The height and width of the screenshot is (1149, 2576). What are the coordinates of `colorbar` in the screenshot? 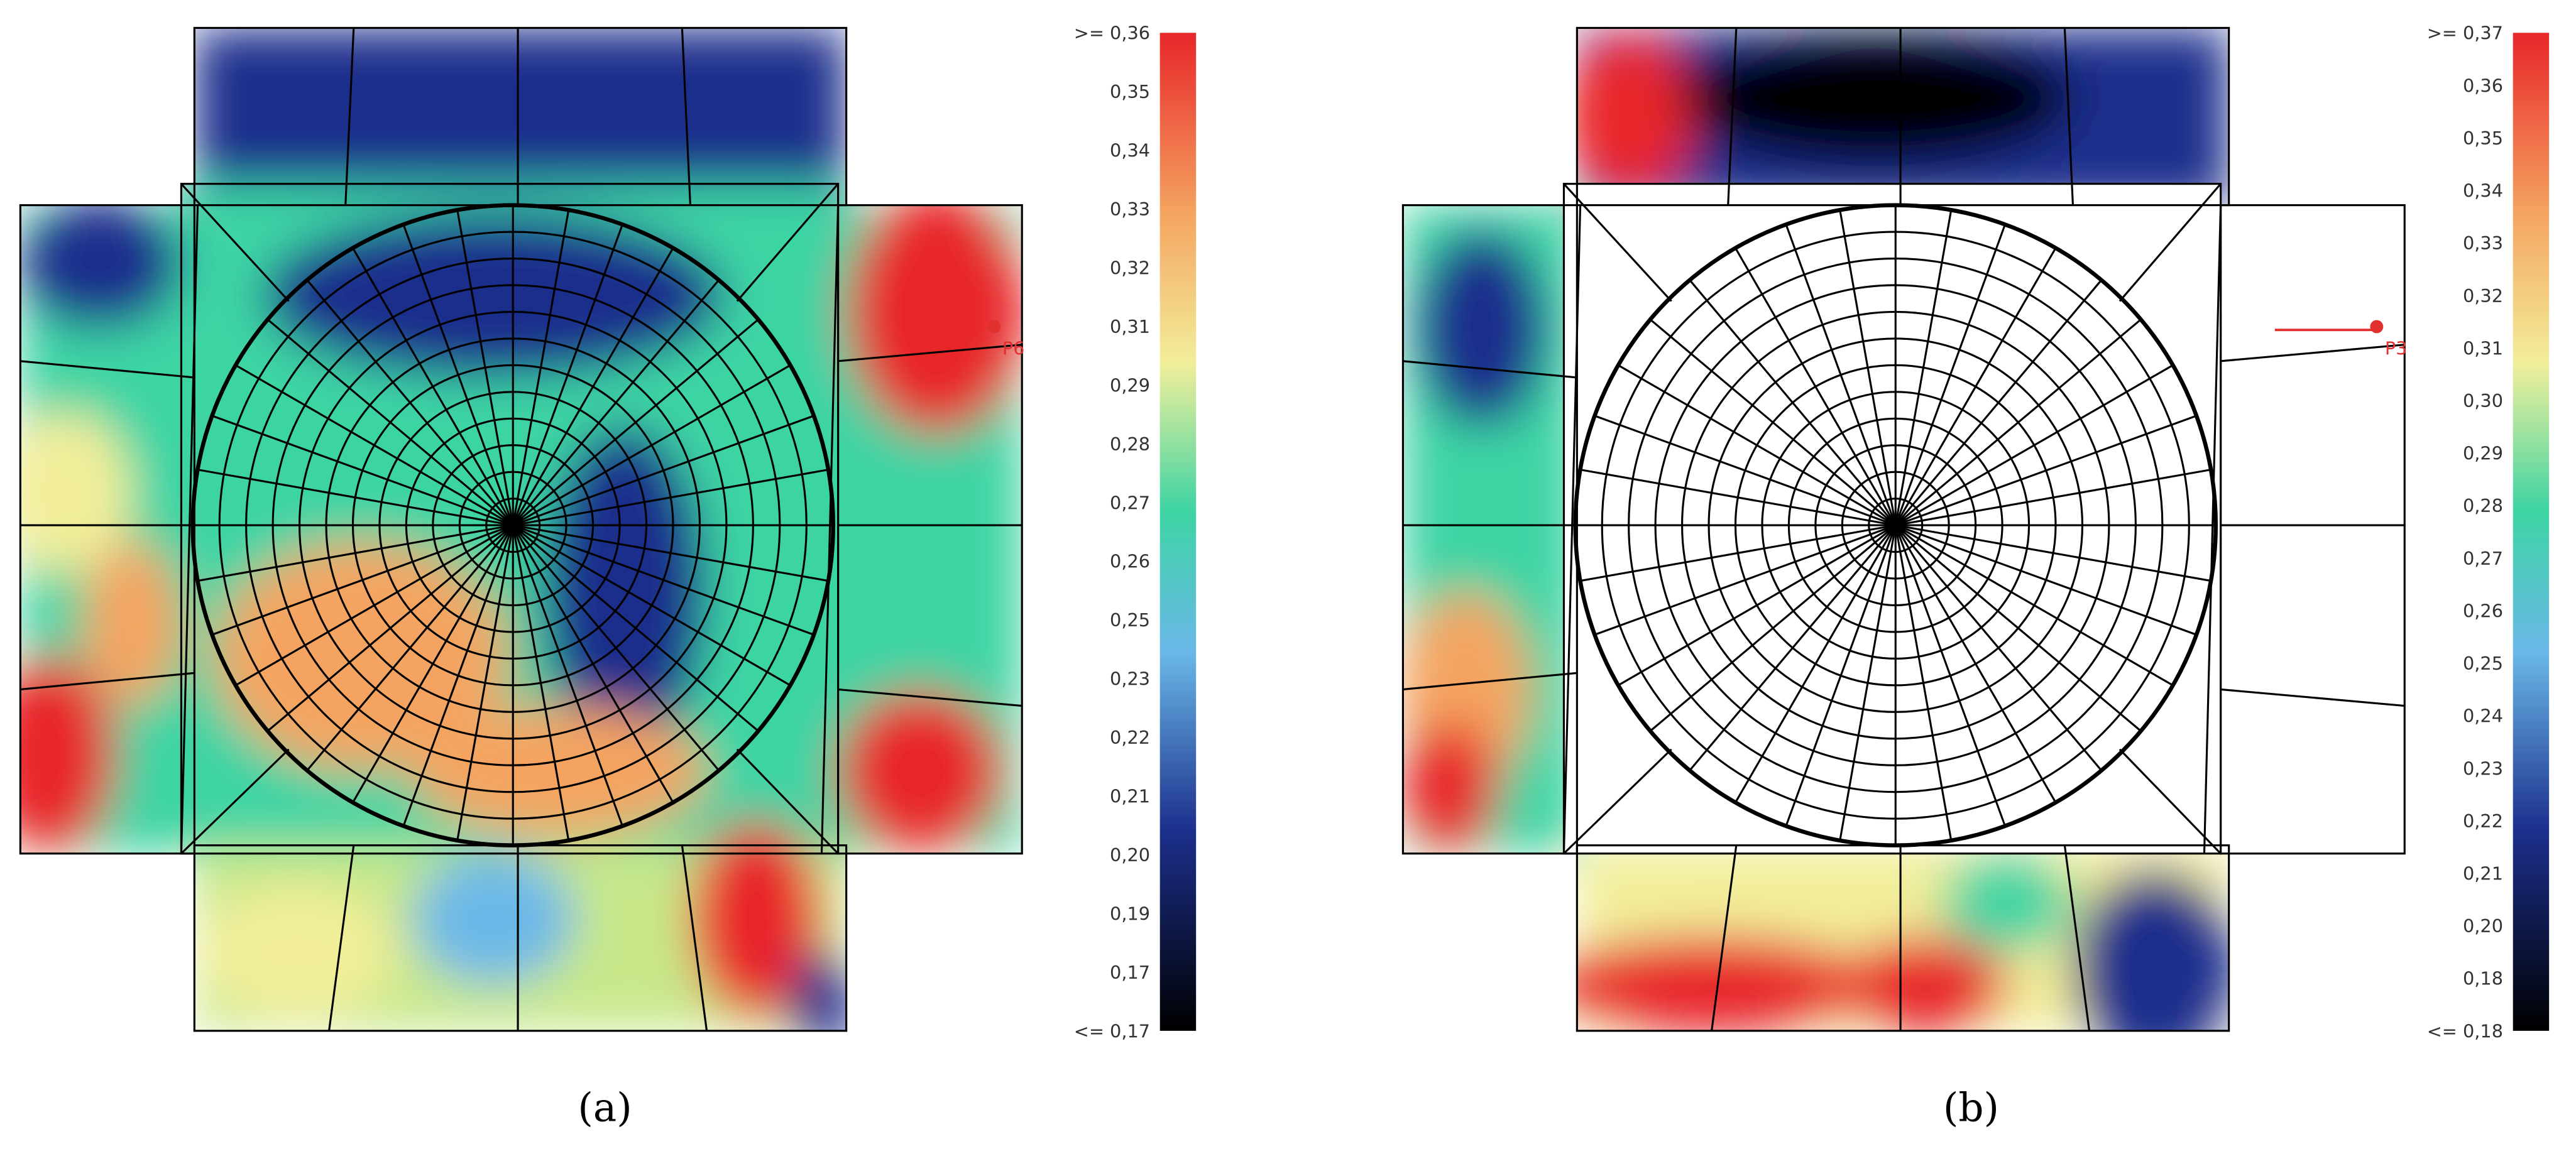 It's located at (1178, 532).